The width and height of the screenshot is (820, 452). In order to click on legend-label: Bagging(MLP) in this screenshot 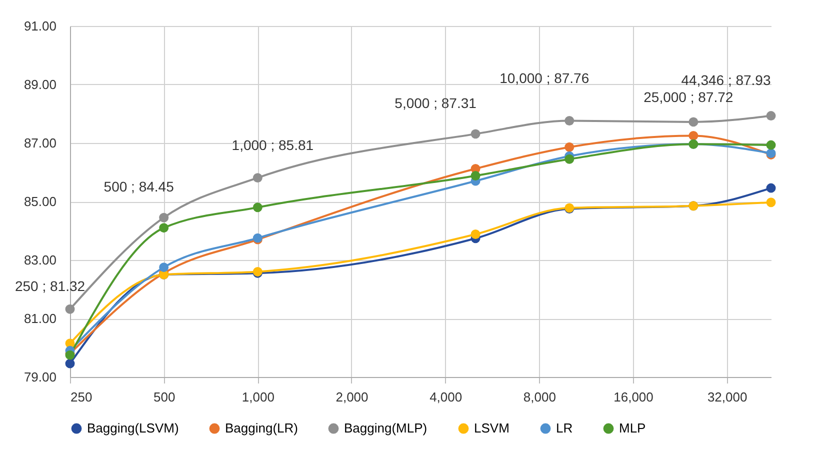, I will do `click(386, 428)`.